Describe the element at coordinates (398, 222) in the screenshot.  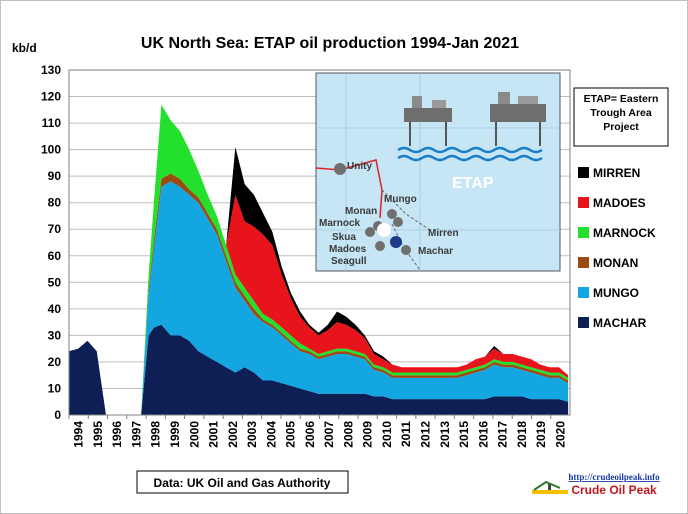
I see `field-marker-monan` at that location.